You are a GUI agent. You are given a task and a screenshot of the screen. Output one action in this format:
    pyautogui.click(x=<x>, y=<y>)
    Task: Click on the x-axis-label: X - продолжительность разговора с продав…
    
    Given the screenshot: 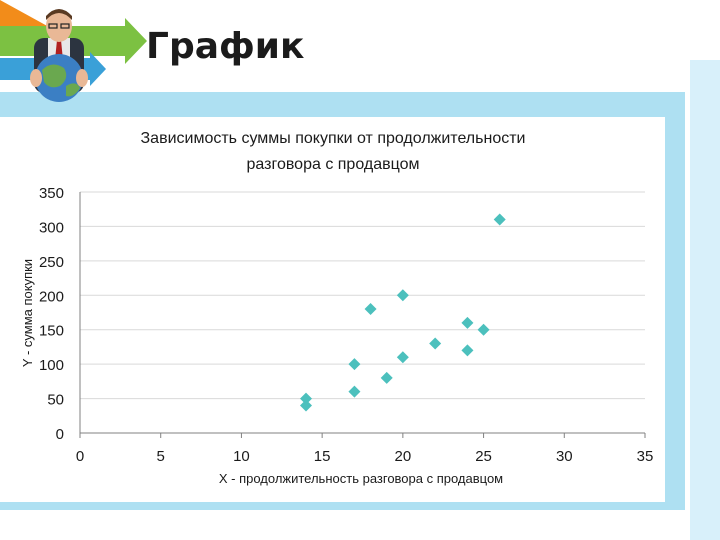 What is the action you would take?
    pyautogui.click(x=361, y=478)
    